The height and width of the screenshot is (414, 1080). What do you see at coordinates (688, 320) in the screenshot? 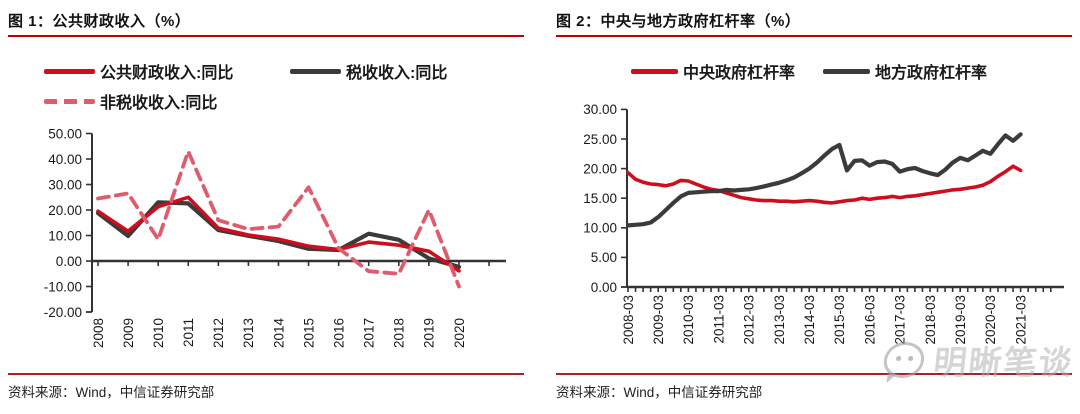
I see `x-tick-label: 2010-03` at bounding box center [688, 320].